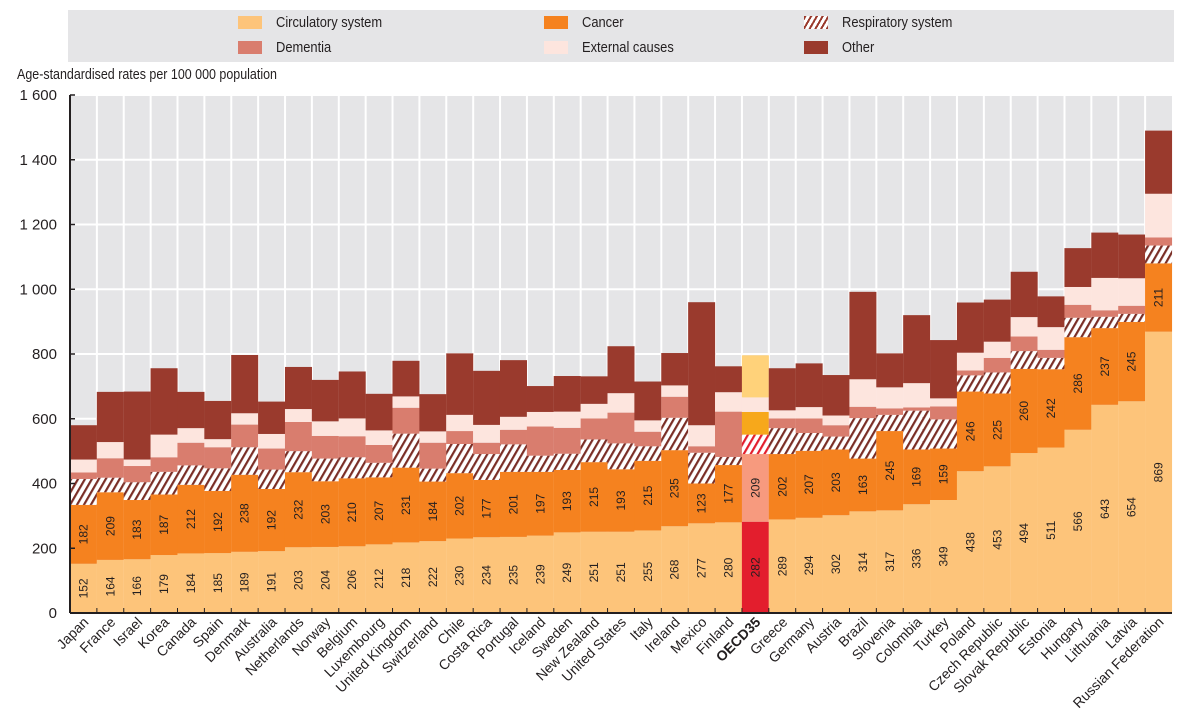 The width and height of the screenshot is (1201, 727). I want to click on data-label: 314, so click(863, 562).